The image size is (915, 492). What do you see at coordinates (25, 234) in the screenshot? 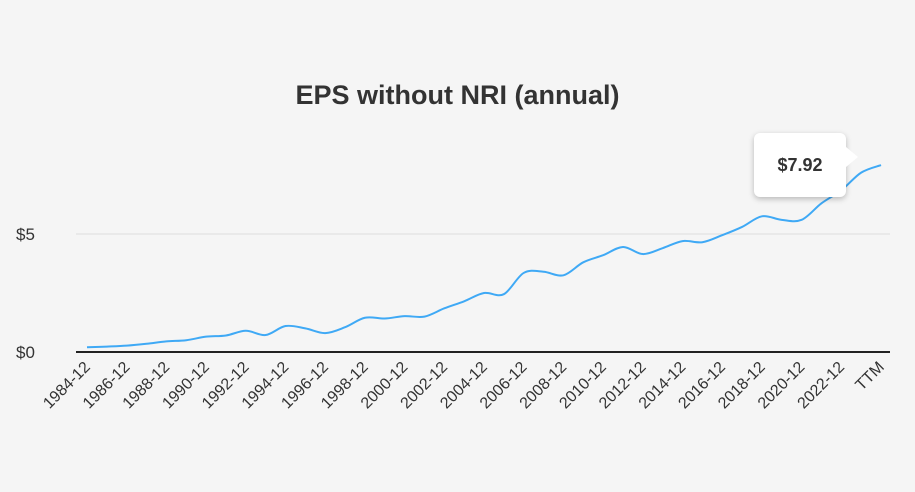
I see `y-tick-label: $5` at bounding box center [25, 234].